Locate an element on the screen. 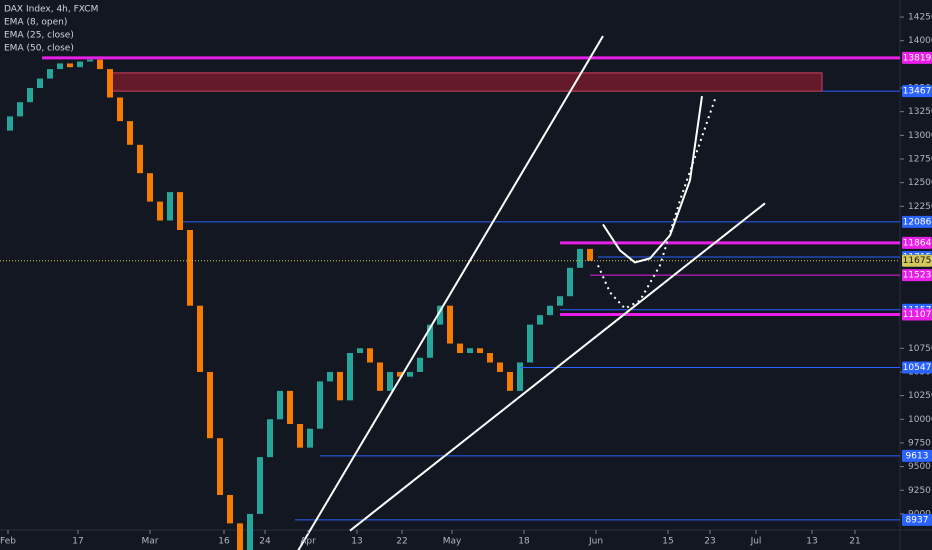 This screenshot has width=932, height=550. indicator: EMA (50, close) is located at coordinates (39, 49).